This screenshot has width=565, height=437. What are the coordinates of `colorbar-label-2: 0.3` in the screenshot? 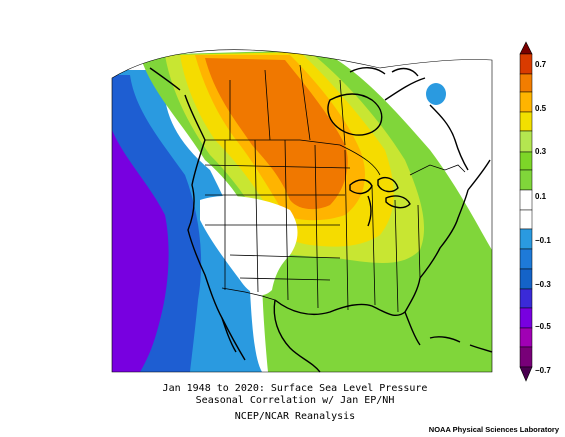 It's located at (541, 151).